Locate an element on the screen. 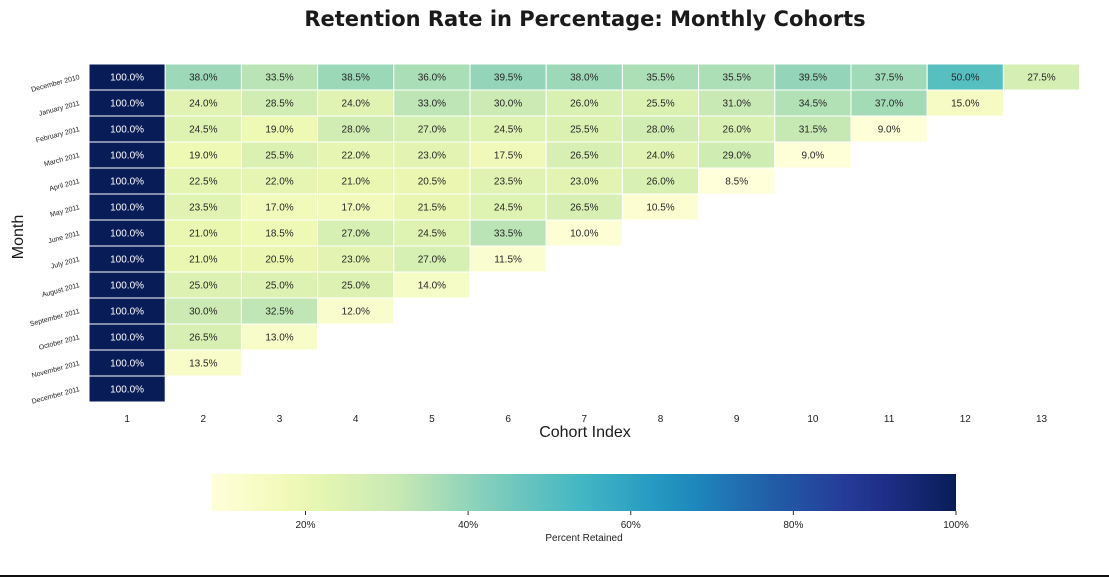 Image resolution: width=1109 pixels, height=577 pixels. cell-value-label: 8.5% is located at coordinates (736, 182).